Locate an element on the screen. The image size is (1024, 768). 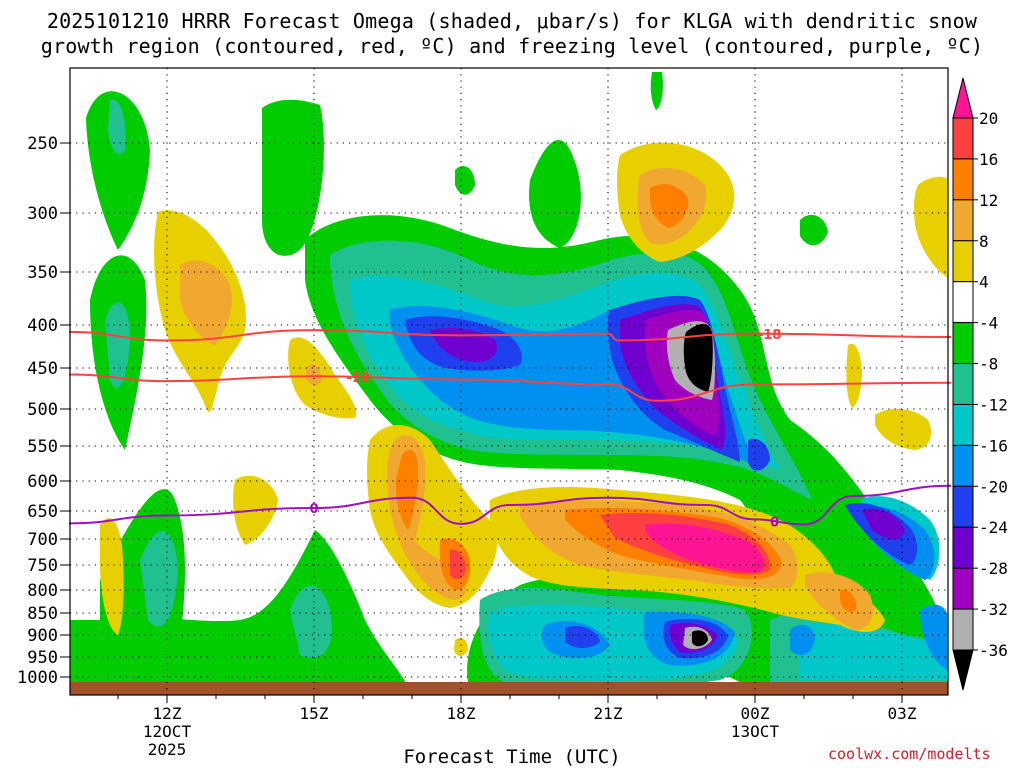
colorbar-label: -24 is located at coordinates (993, 527).